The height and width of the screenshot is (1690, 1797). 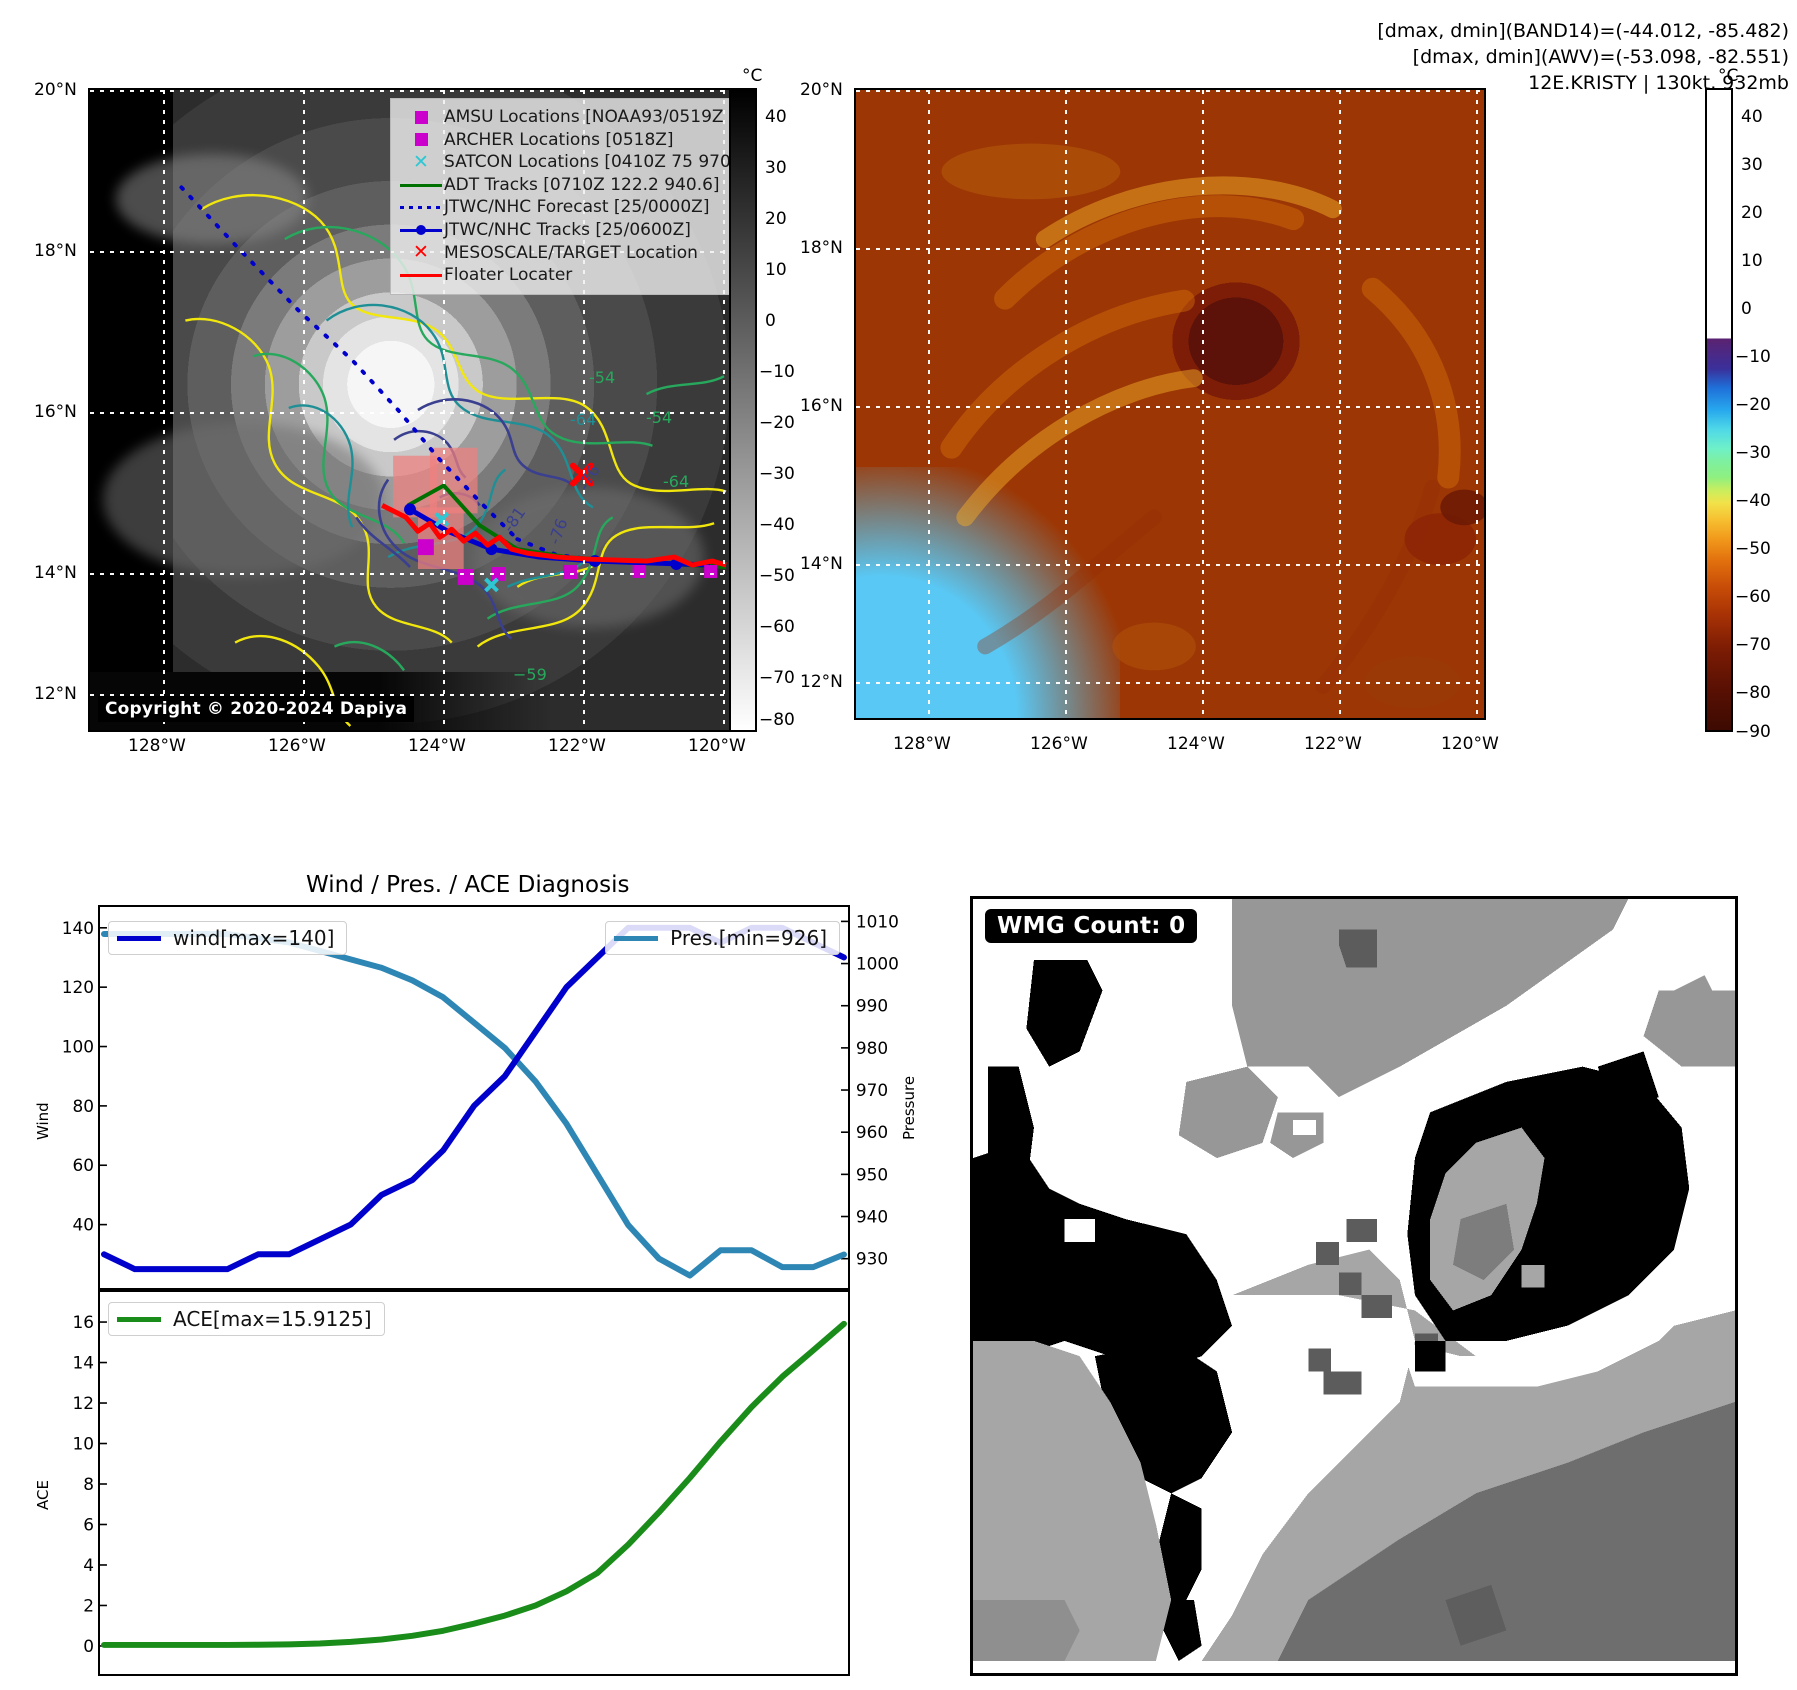 What do you see at coordinates (588, 162) in the screenshot?
I see `legend-label: SATCON Locations [0410Z 75 970]` at bounding box center [588, 162].